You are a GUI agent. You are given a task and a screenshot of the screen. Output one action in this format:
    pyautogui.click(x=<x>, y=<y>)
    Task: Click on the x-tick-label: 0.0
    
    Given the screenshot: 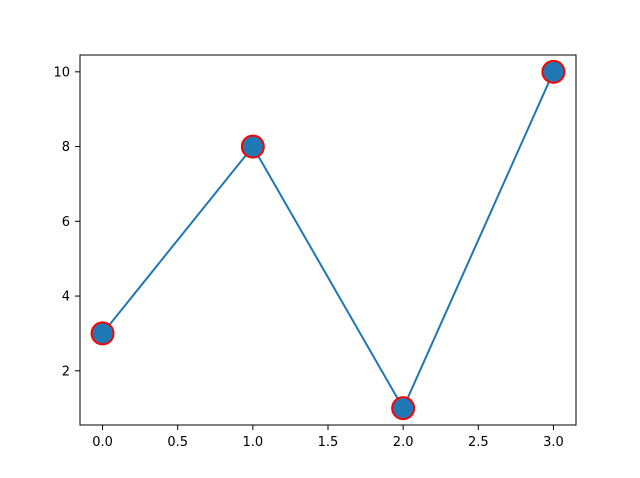 What is the action you would take?
    pyautogui.click(x=102, y=442)
    